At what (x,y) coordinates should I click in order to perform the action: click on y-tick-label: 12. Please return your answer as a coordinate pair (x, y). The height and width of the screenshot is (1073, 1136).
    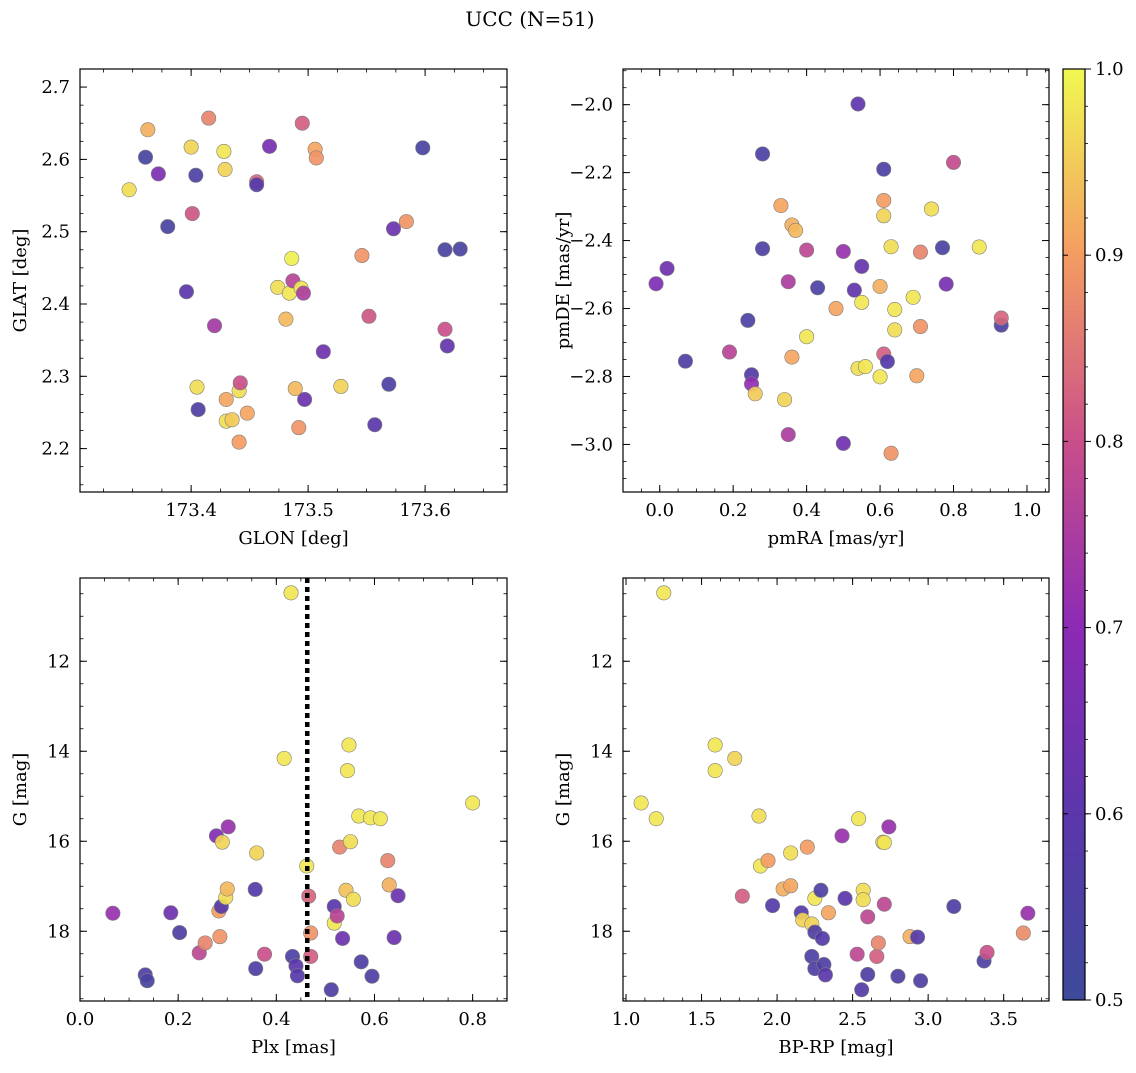
    Looking at the image, I should click on (58, 661).